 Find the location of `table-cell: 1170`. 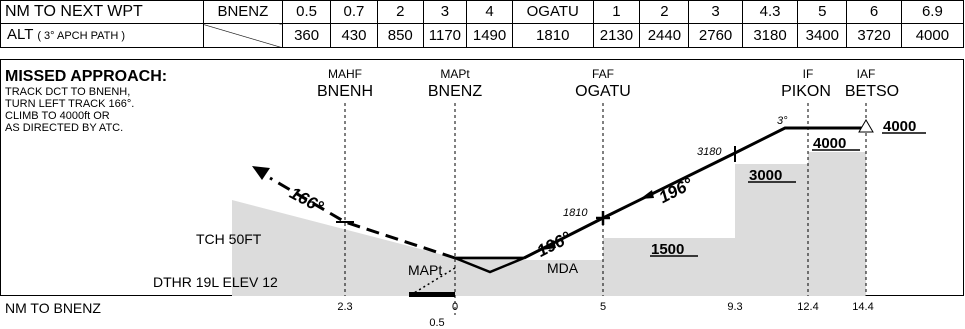

table-cell: 1170 is located at coordinates (445, 35).